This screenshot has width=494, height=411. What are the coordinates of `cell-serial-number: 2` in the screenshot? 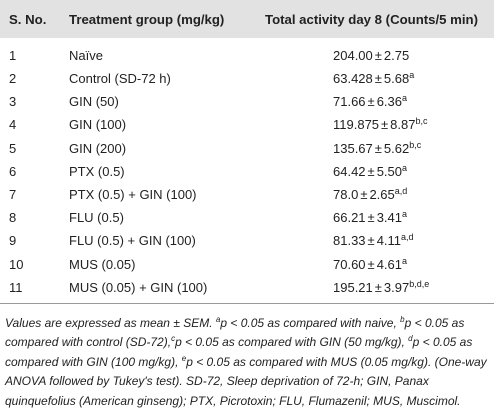 It's located at (13, 79).